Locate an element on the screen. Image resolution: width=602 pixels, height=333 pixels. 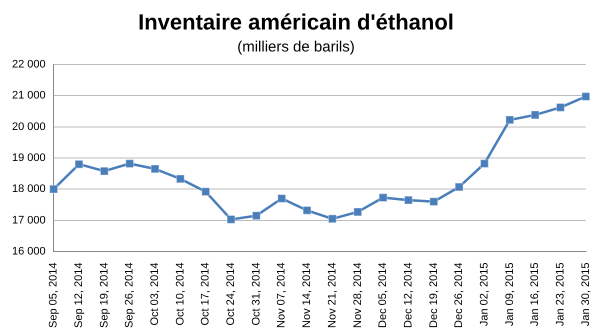
x-tick-label: Sep 19, 2014 is located at coordinates (104, 295).